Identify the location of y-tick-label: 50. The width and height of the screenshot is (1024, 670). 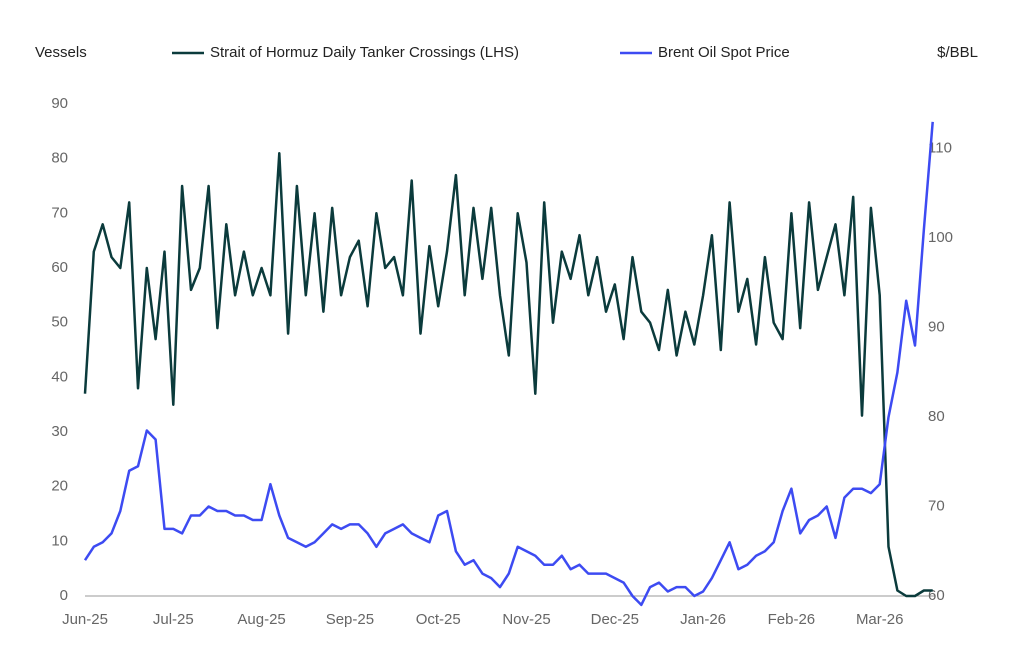
(59, 322).